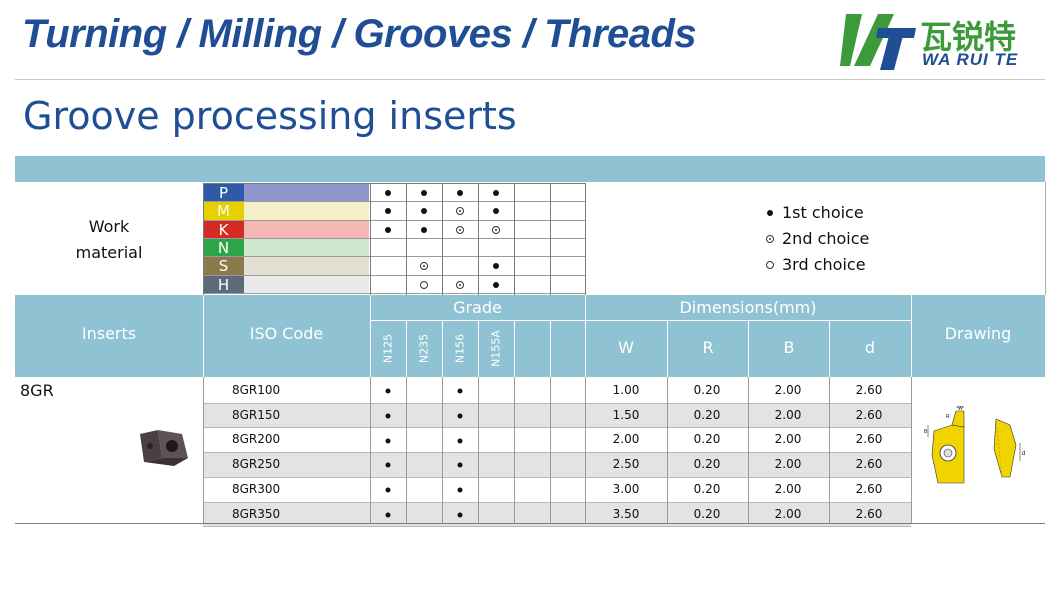  Describe the element at coordinates (530, 79) in the screenshot. I see `header-divider` at that location.